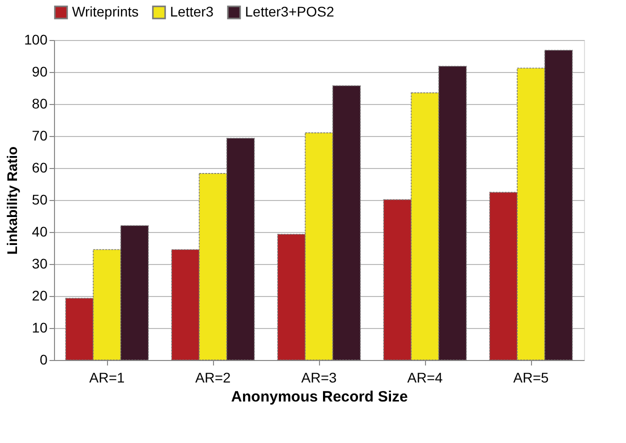 This screenshot has height=443, width=626. Describe the element at coordinates (107, 378) in the screenshot. I see `x-tick-label: AR=1` at that location.